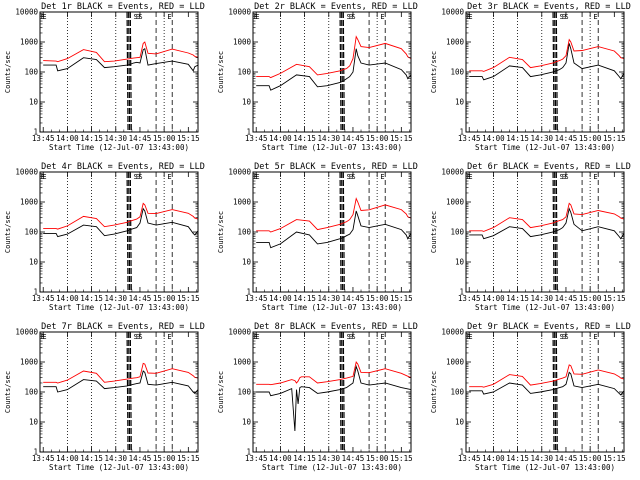 This screenshot has height=480, width=640. Describe the element at coordinates (123, 7) in the screenshot. I see `panel-title: Det 1r BLACK = Events, RED = LLD` at that location.